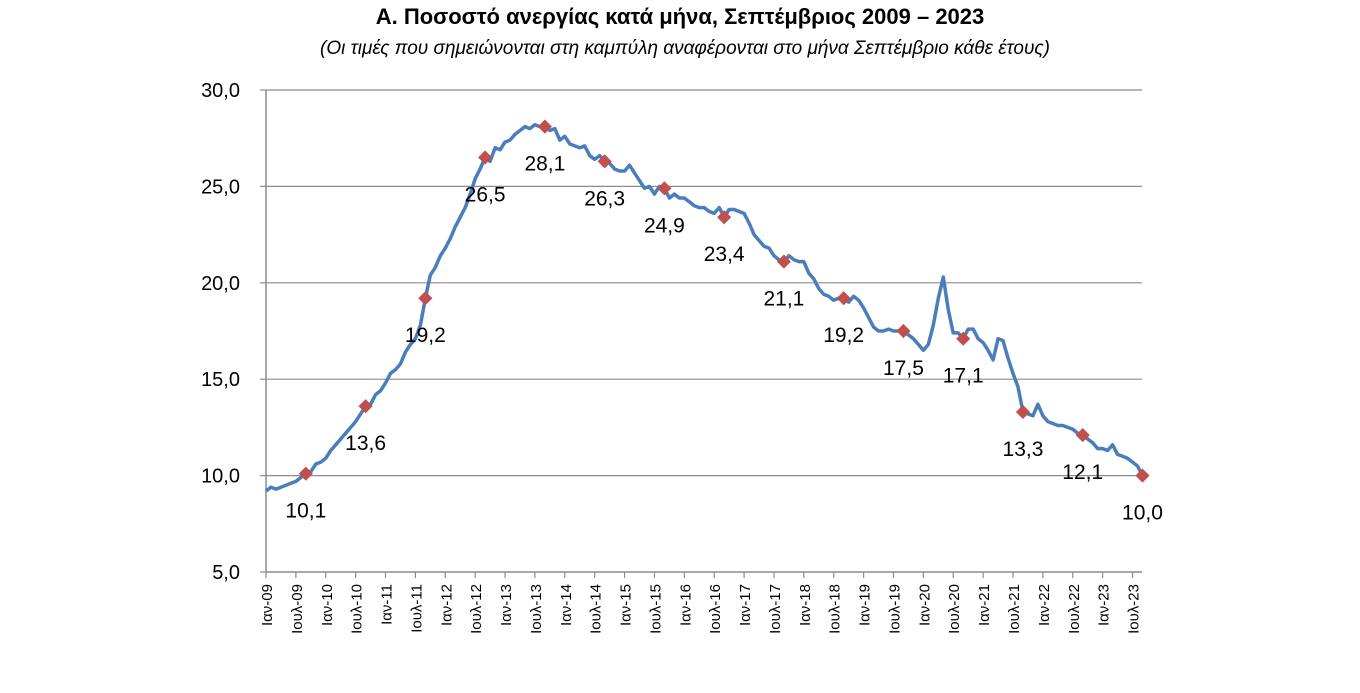 The width and height of the screenshot is (1360, 693). I want to click on data-label: 10,1, so click(305, 511).